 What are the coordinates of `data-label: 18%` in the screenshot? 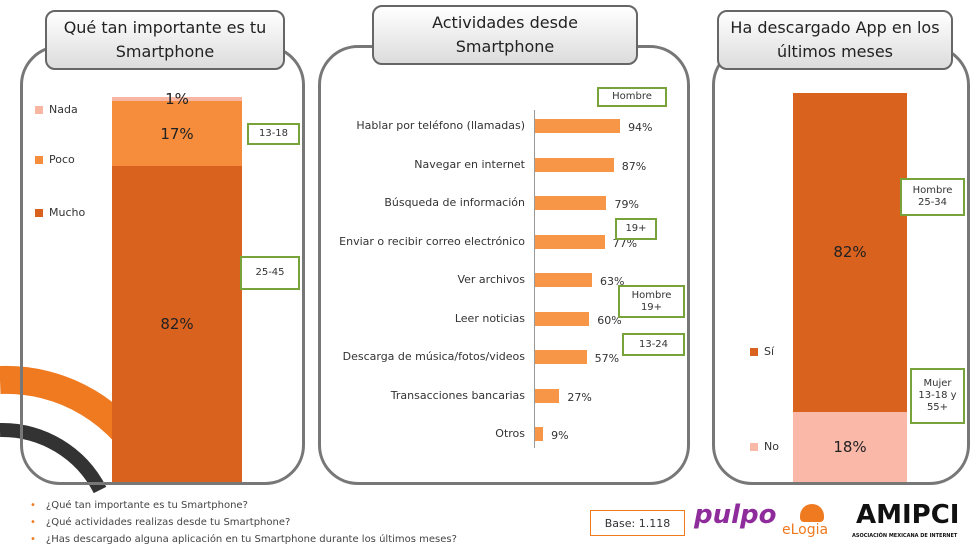 It's located at (850, 446).